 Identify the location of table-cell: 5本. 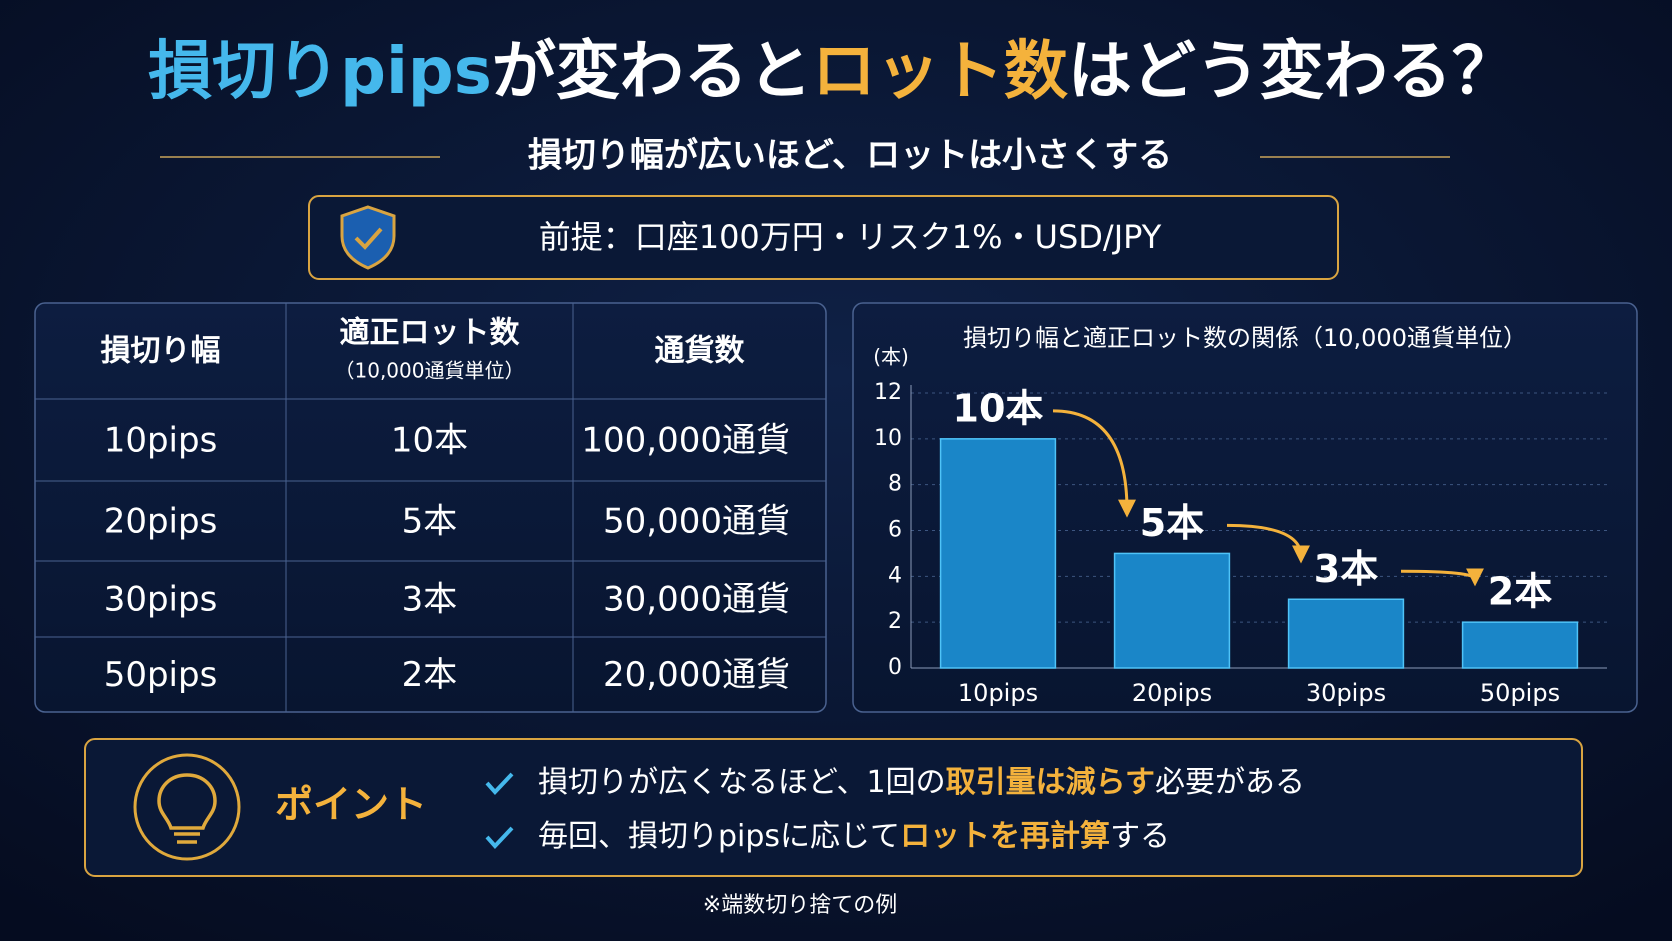
(430, 522).